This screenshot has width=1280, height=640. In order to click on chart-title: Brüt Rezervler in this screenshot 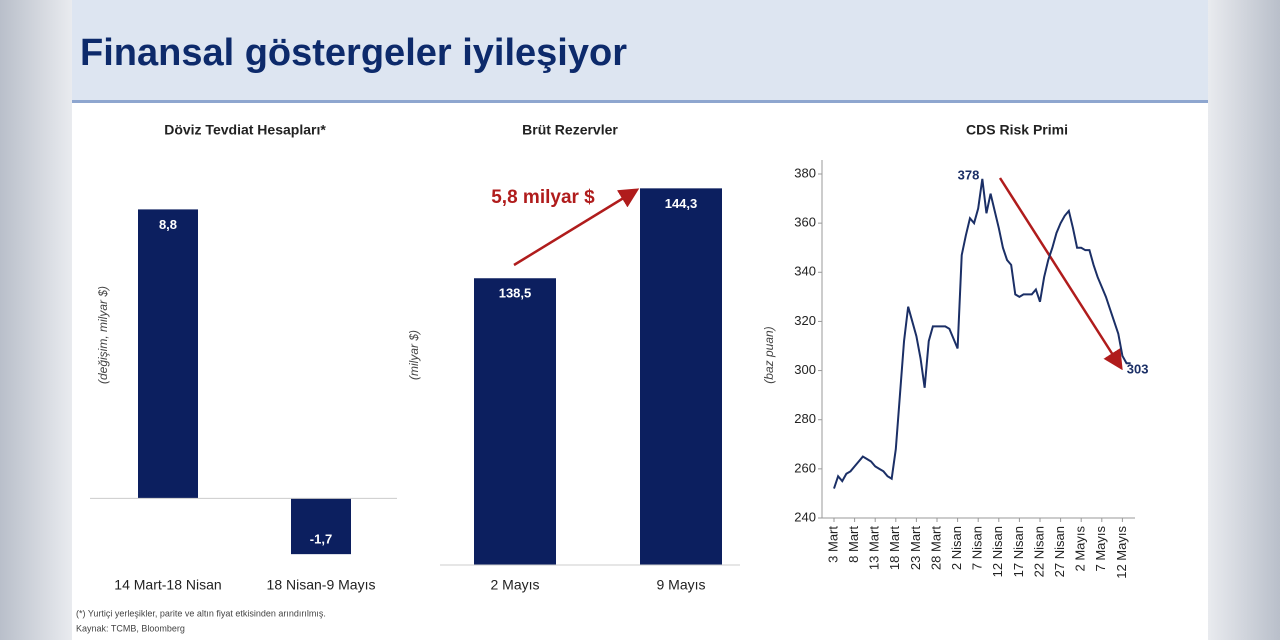, I will do `click(570, 130)`.